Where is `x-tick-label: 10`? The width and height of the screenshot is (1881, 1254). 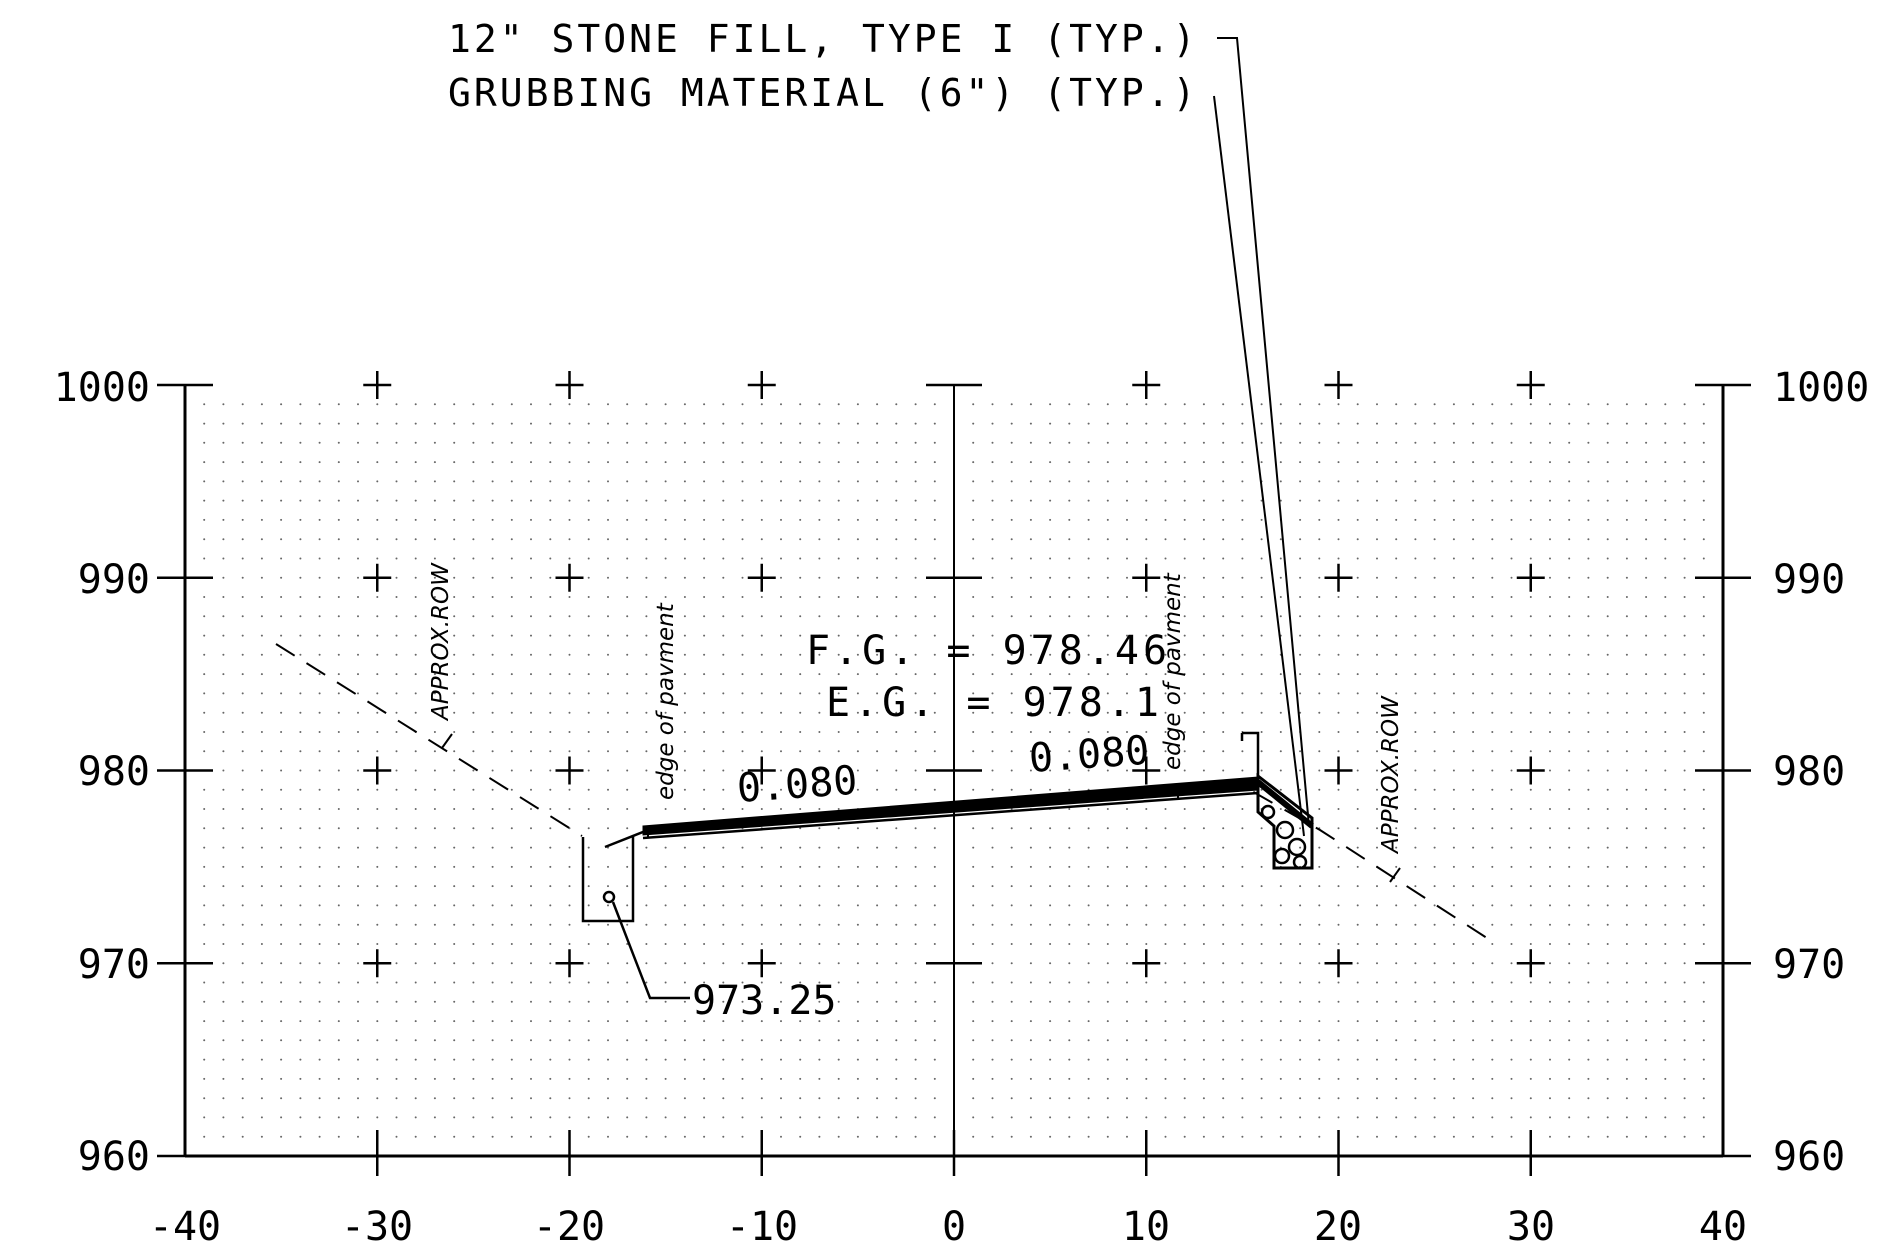 x-tick-label: 10 is located at coordinates (1146, 1227).